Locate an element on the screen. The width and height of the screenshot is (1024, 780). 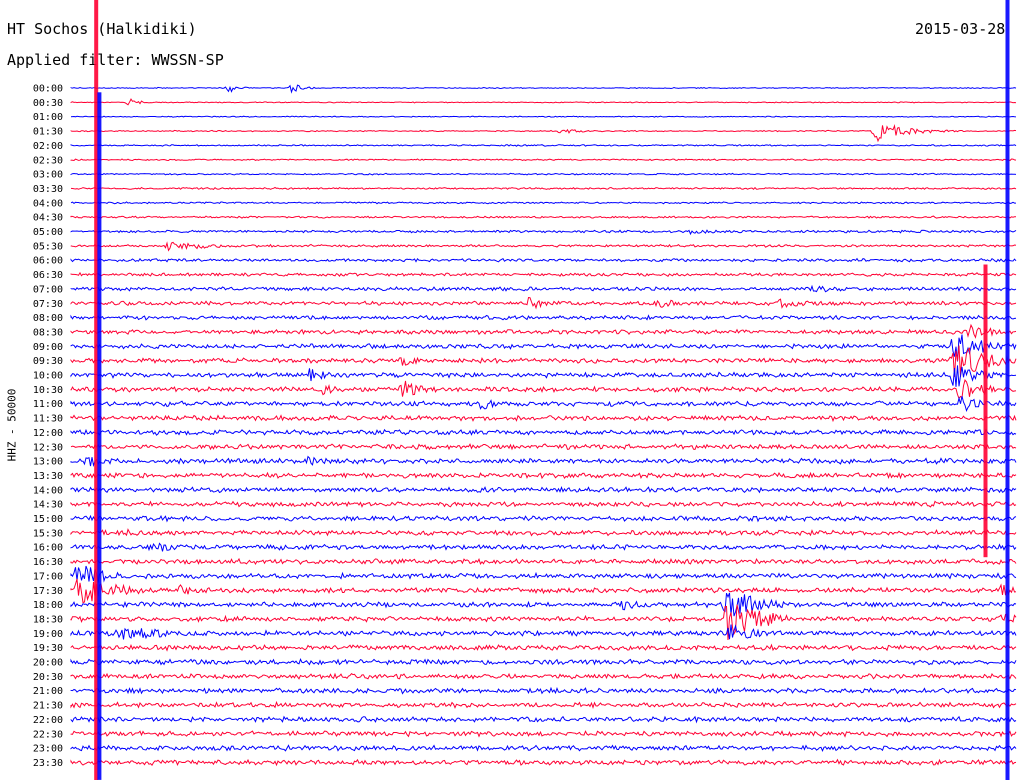
time-label: 09:00 is located at coordinates (48, 347).